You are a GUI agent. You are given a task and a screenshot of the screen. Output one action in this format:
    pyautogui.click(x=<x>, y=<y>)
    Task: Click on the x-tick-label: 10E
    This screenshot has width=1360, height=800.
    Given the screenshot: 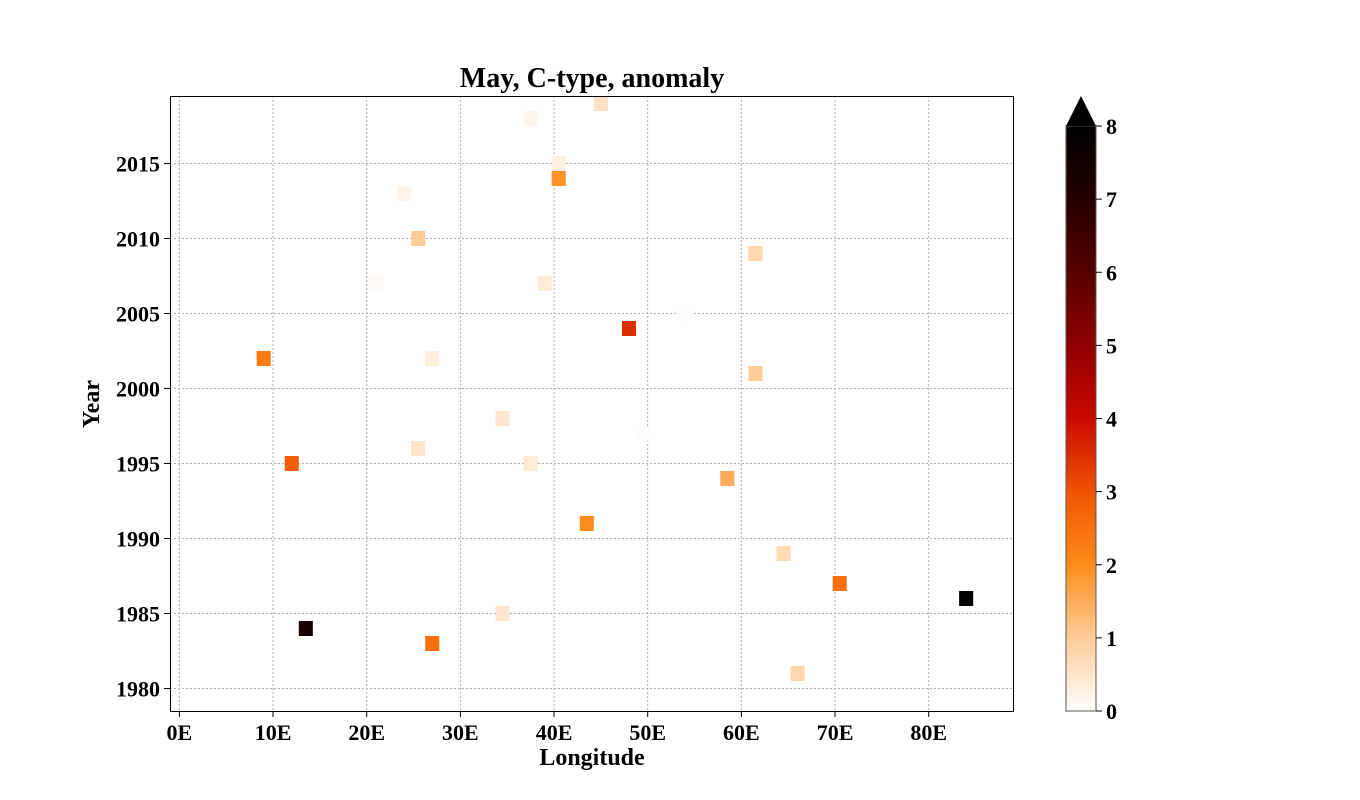 What is the action you would take?
    pyautogui.click(x=273, y=732)
    